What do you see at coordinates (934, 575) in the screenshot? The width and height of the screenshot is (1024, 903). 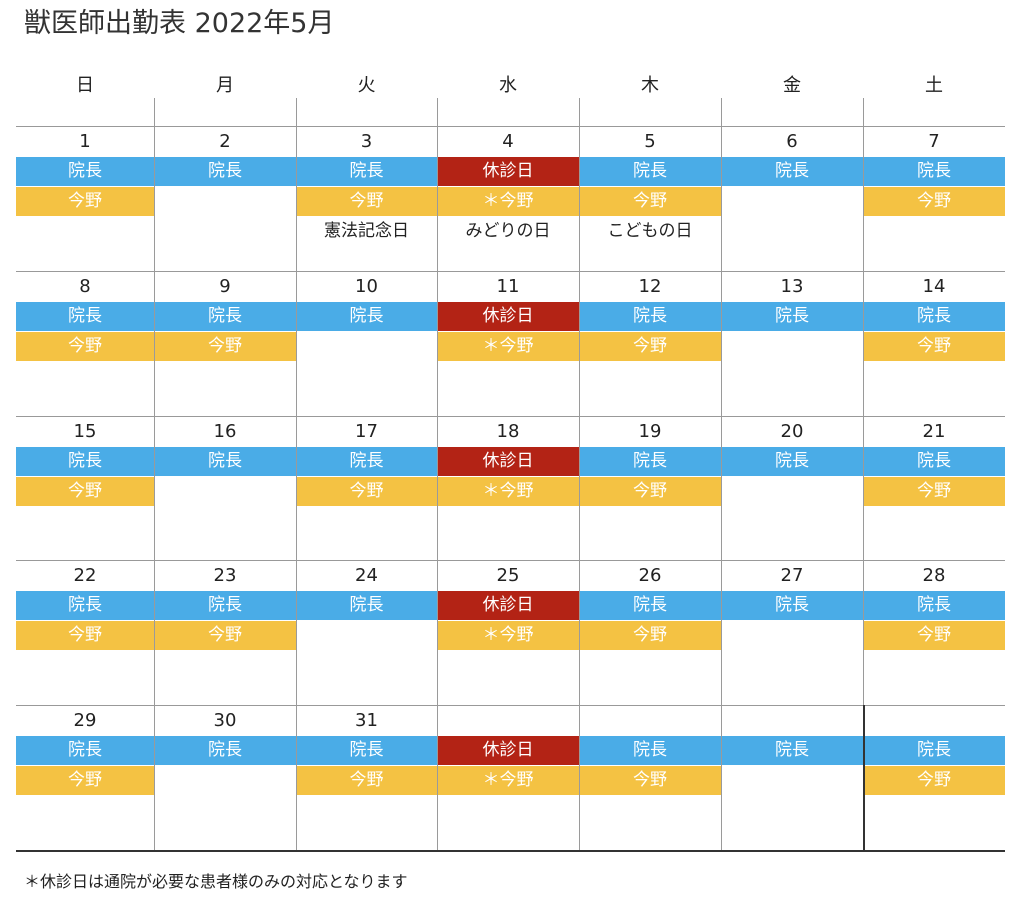 I see `day-number: 28` at bounding box center [934, 575].